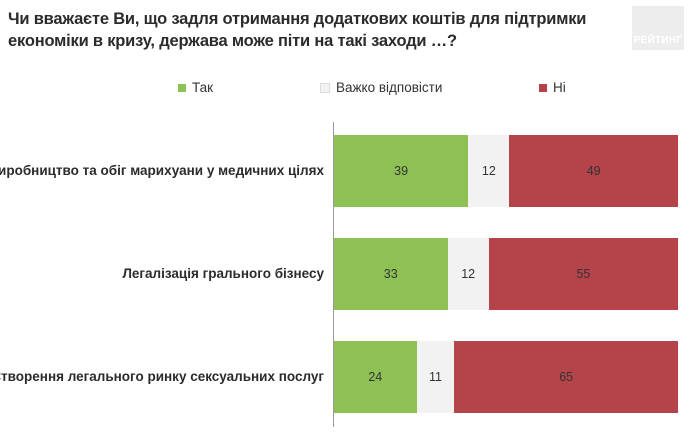 The height and width of the screenshot is (436, 690). I want to click on bar-segment-hard: 11, so click(435, 377).